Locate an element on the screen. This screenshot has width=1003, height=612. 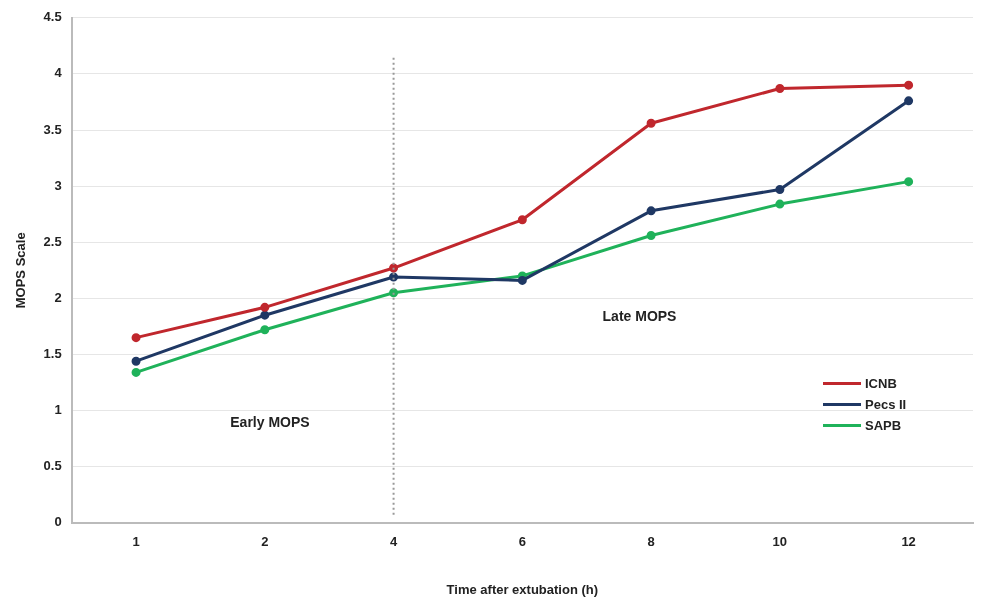
x-tick-label: 12 is located at coordinates (908, 542).